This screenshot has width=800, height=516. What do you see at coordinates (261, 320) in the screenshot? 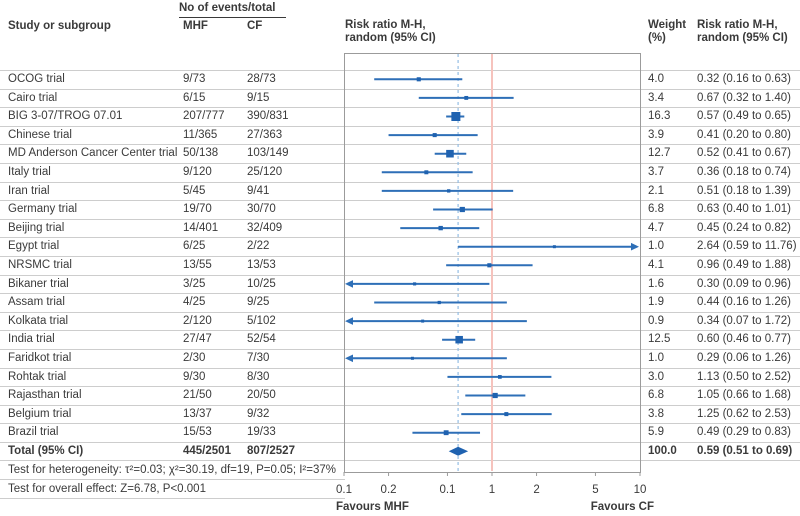
I see `cf-events: 5/102` at bounding box center [261, 320].